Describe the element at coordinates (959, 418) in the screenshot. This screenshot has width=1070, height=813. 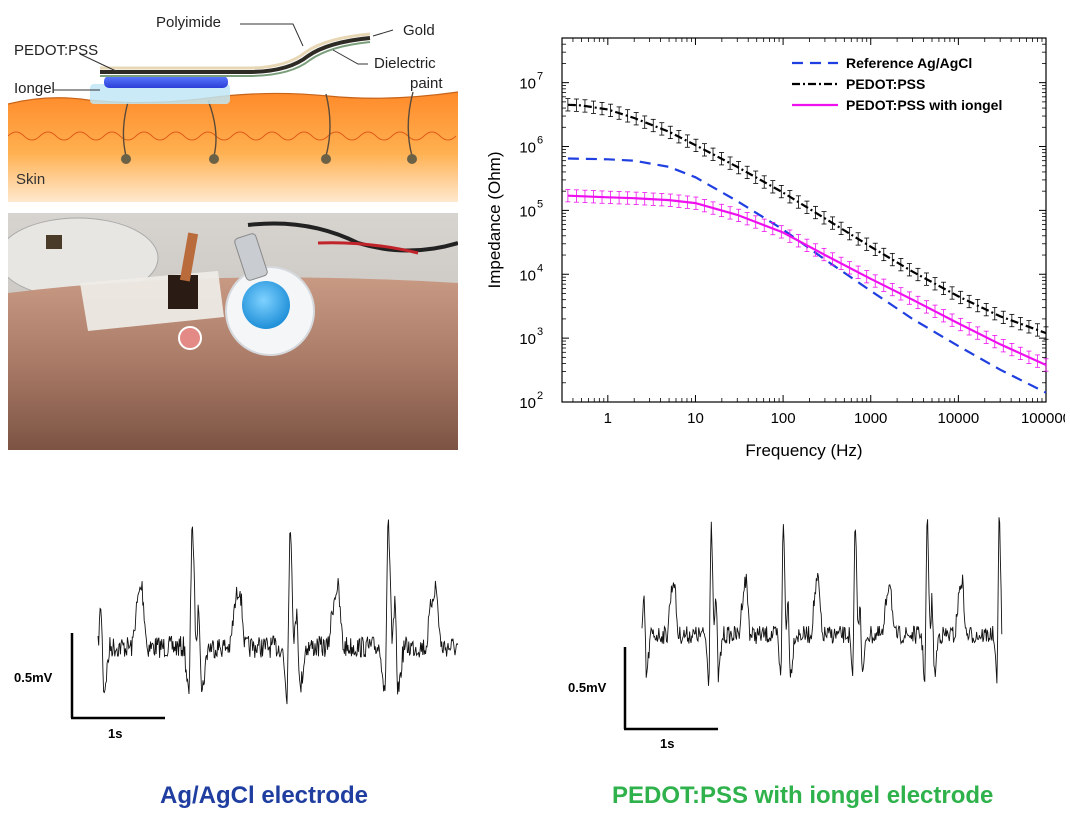
I see `x-tick-label: 10000` at that location.